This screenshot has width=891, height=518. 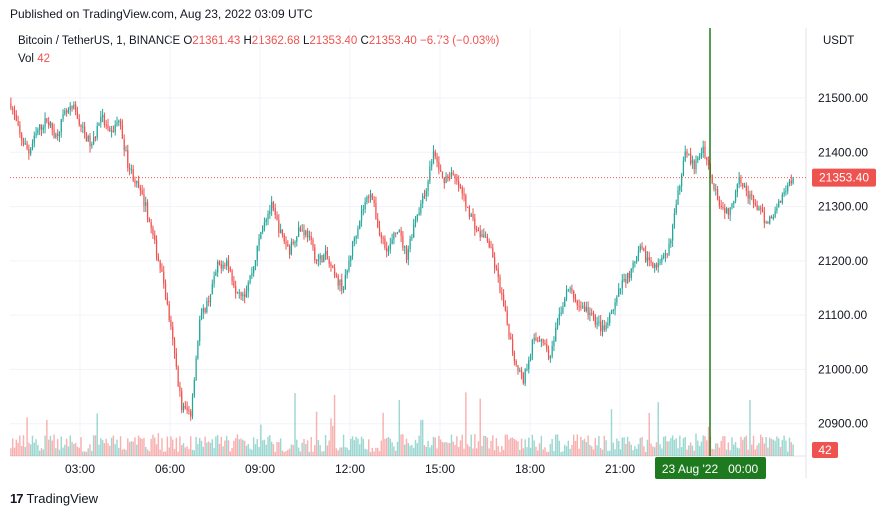 I want to click on price-tick-label: 21400.00, so click(x=843, y=152).